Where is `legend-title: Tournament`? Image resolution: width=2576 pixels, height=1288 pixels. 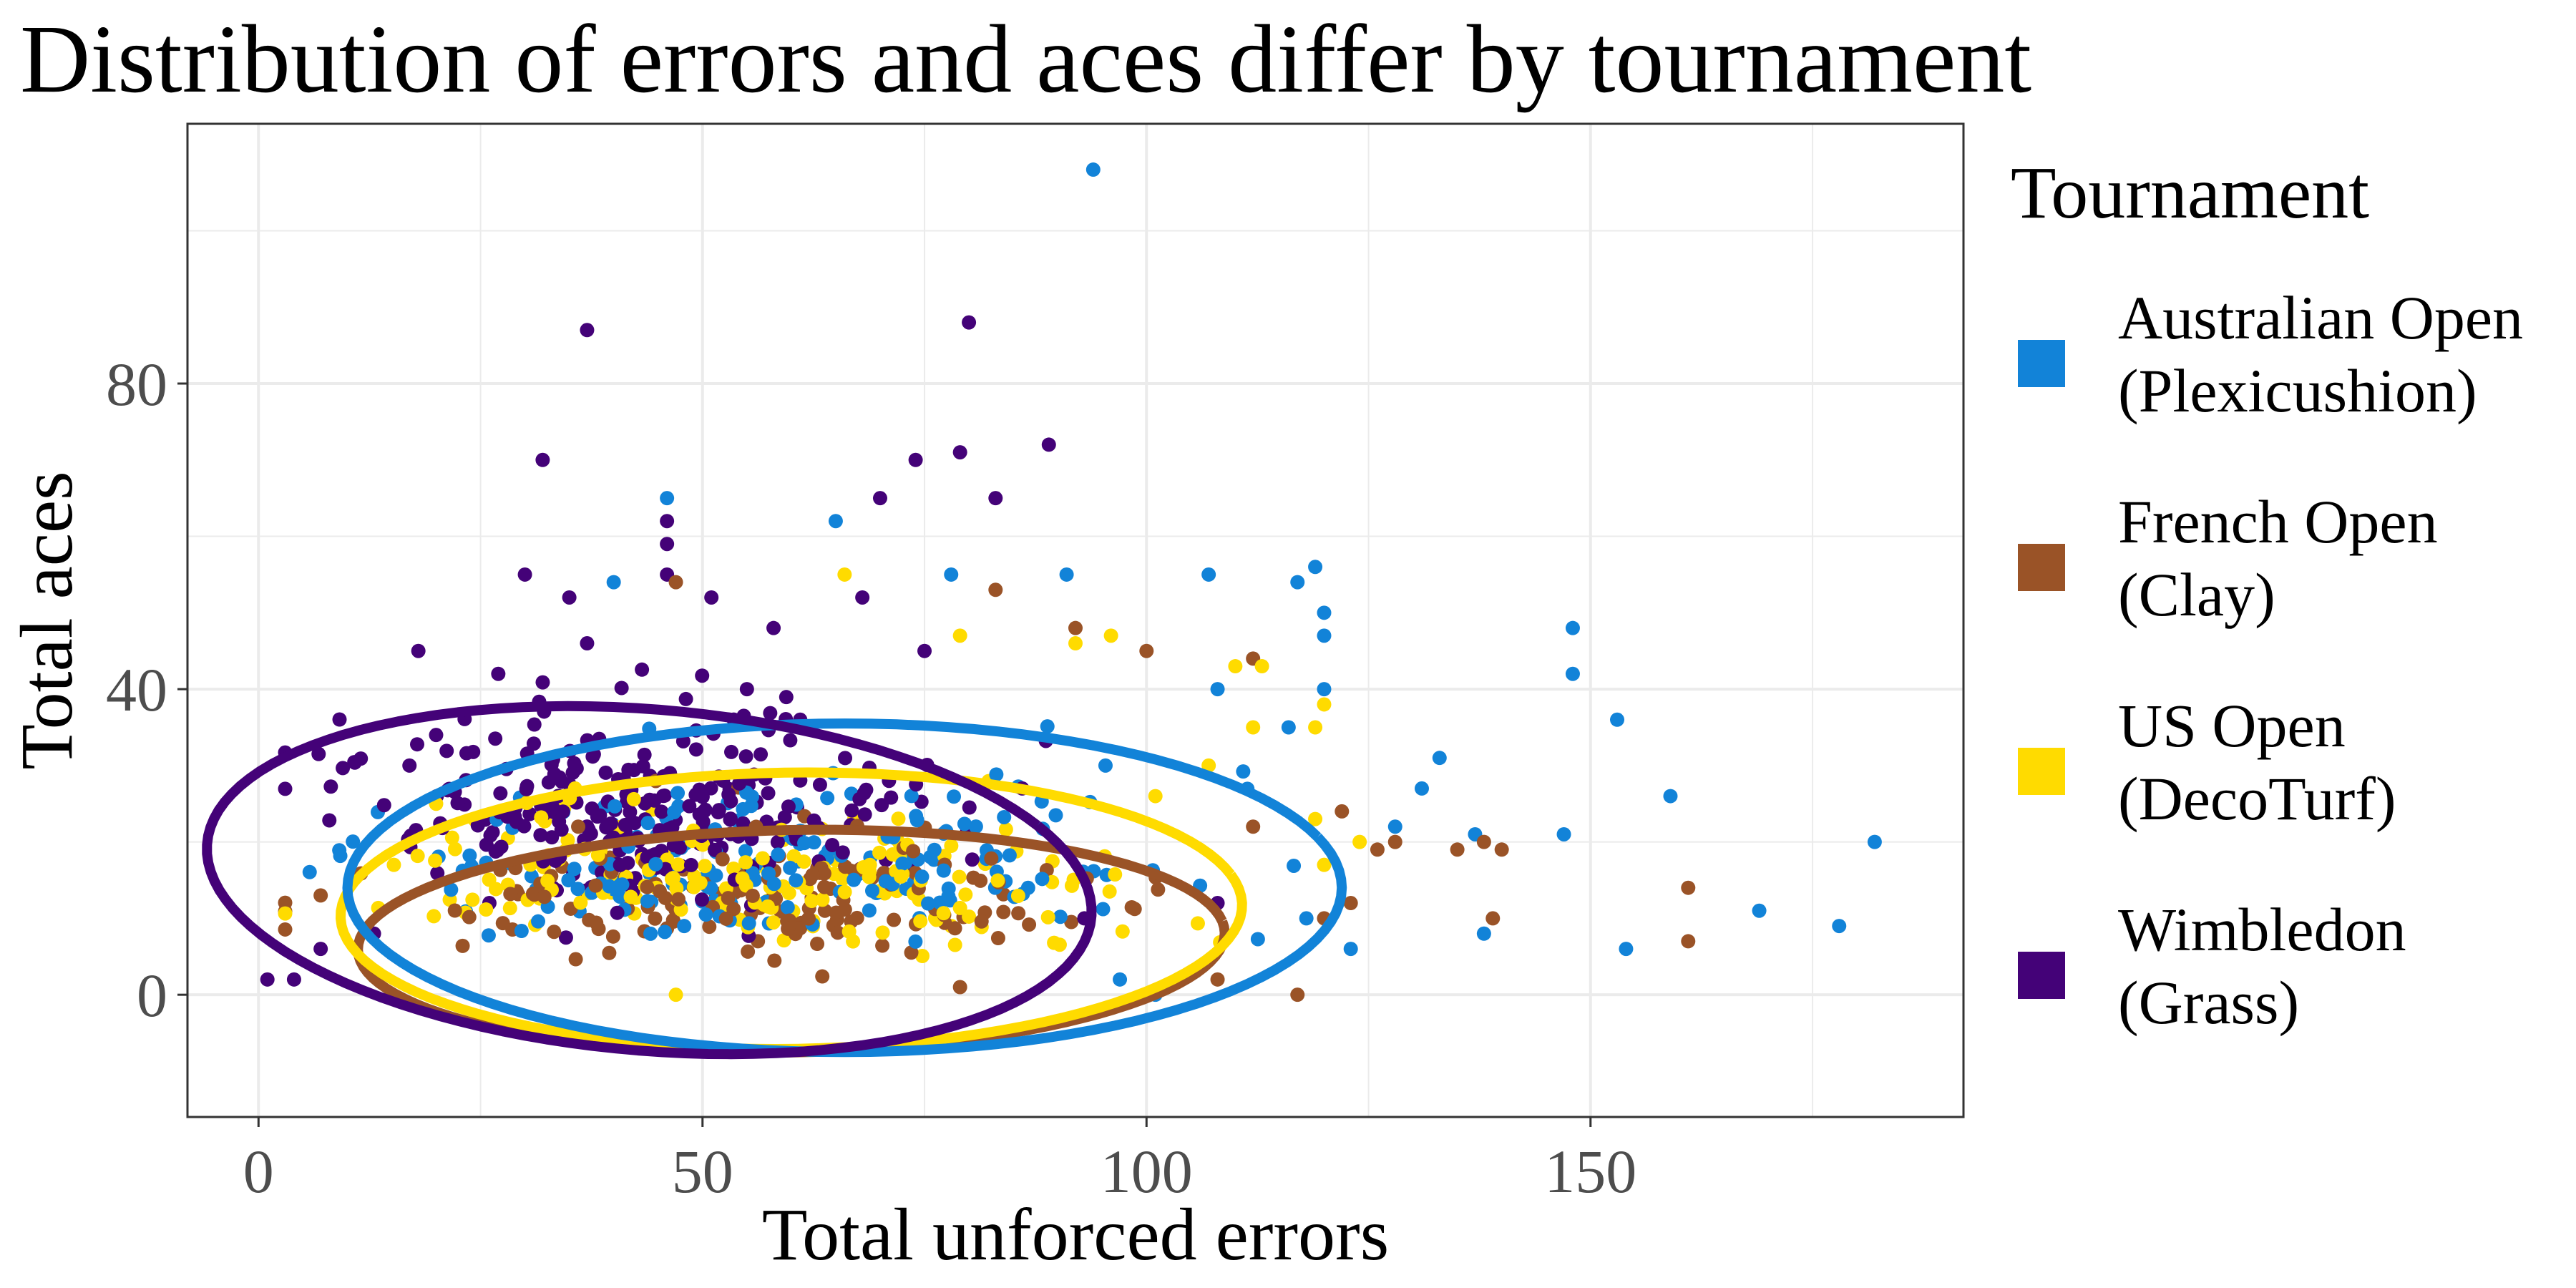 legend-title: Tournament is located at coordinates (2190, 193).